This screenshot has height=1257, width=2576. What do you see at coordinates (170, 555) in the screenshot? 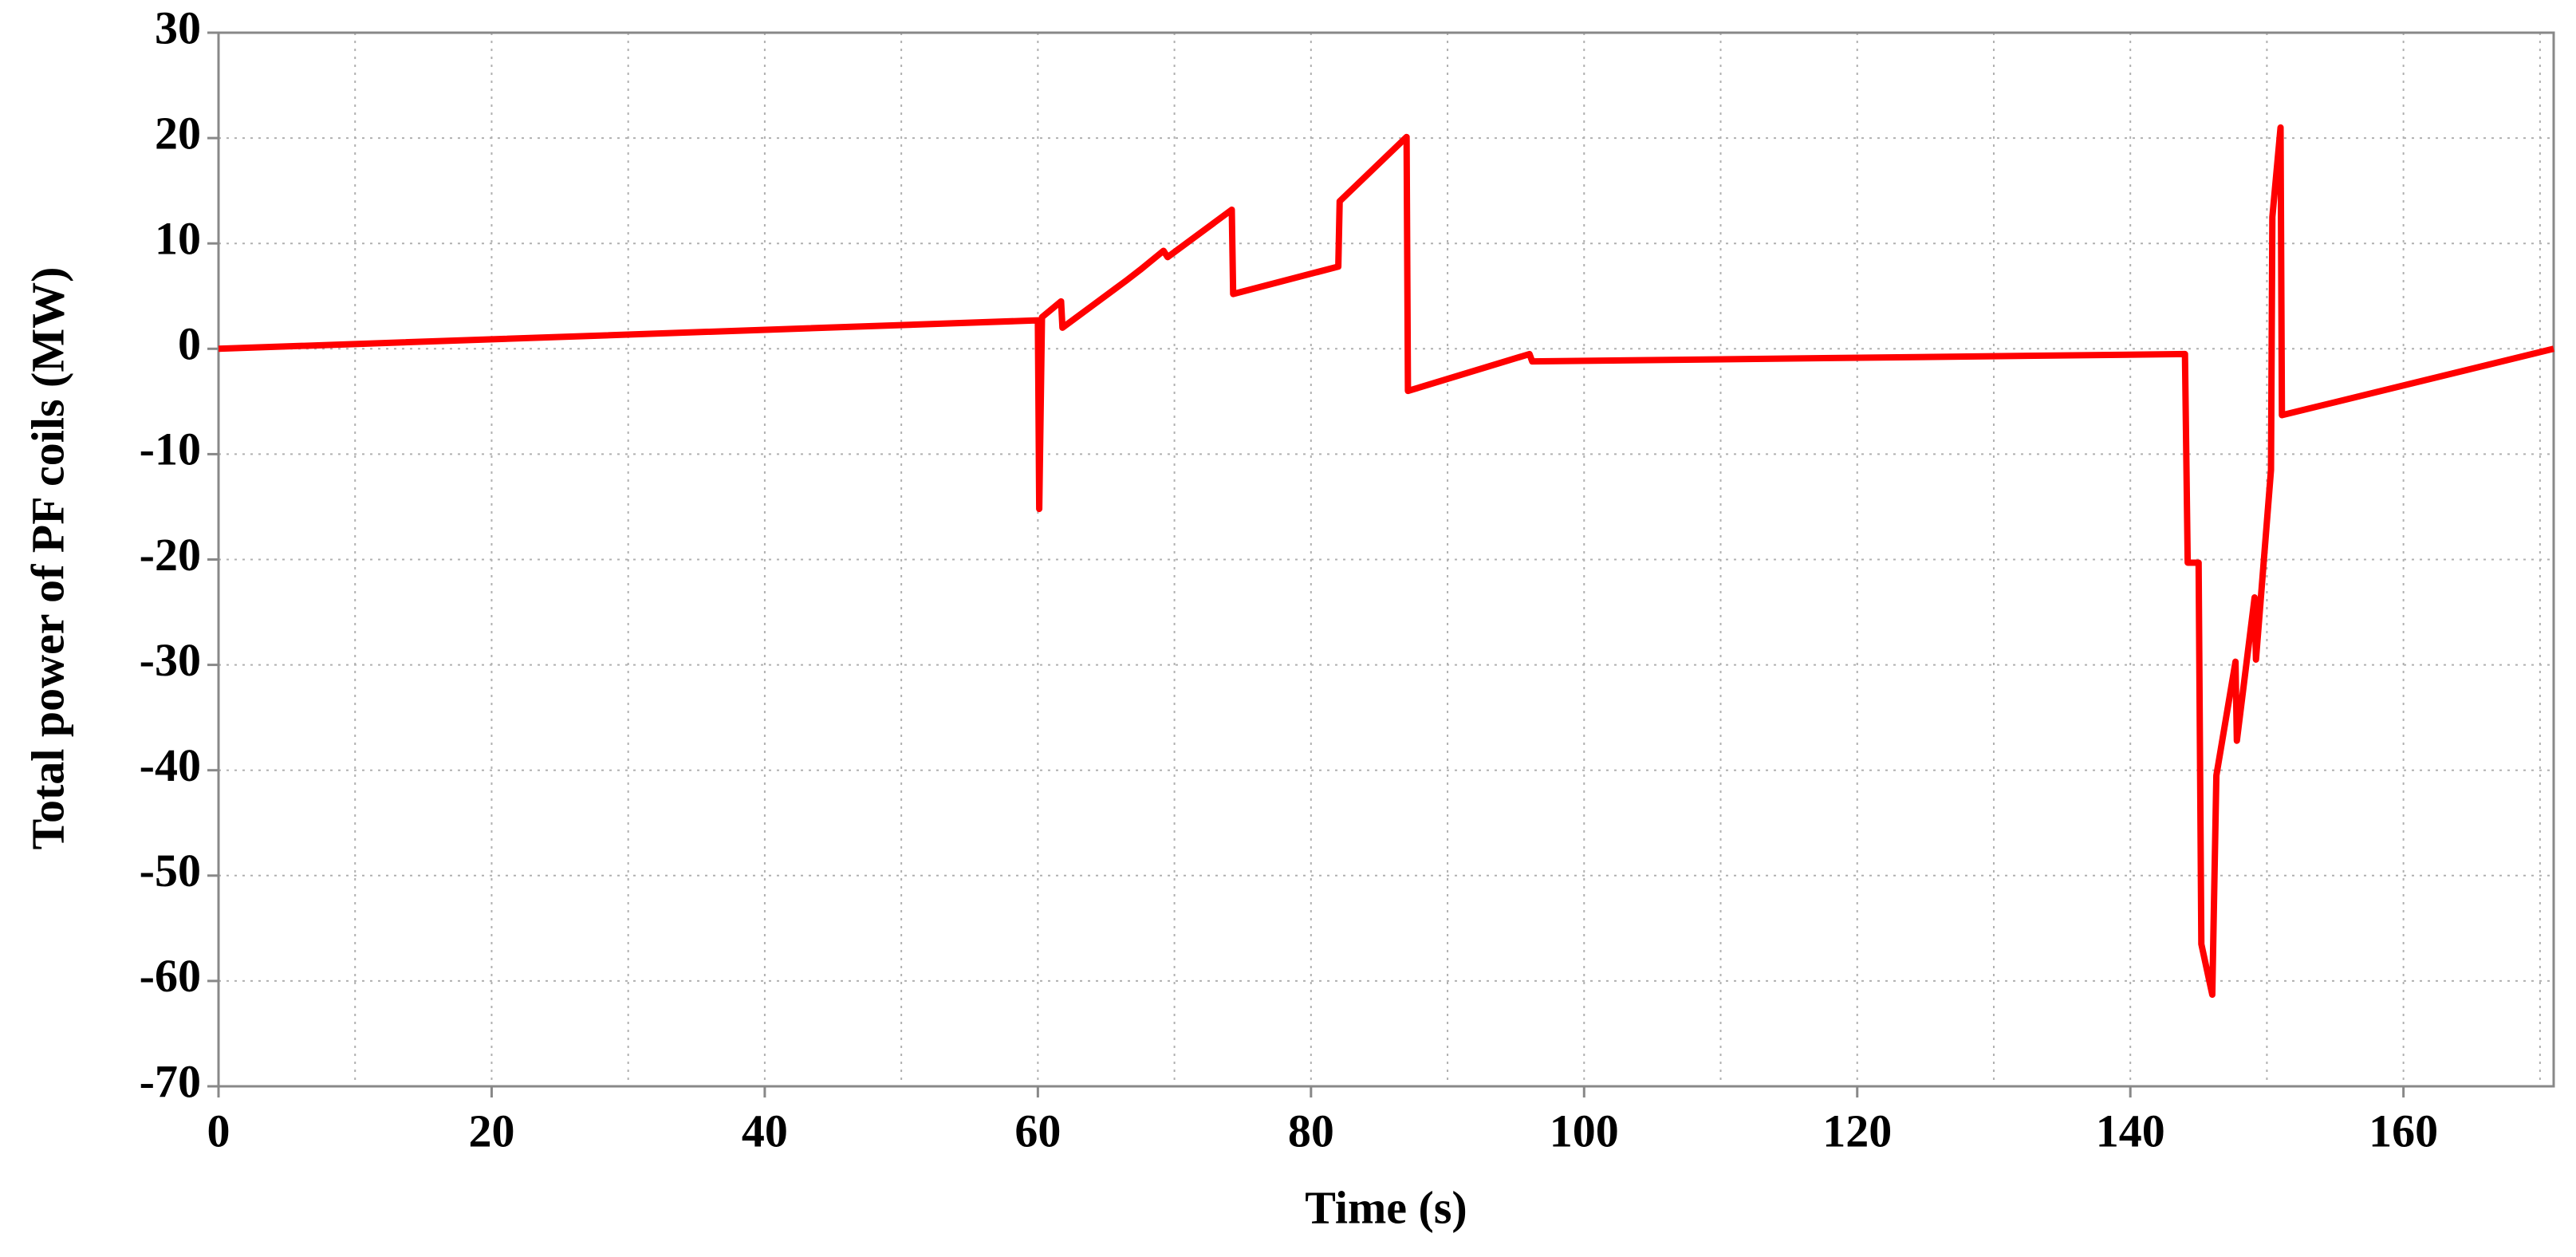
I see `y-tick-label: -20` at bounding box center [170, 555].